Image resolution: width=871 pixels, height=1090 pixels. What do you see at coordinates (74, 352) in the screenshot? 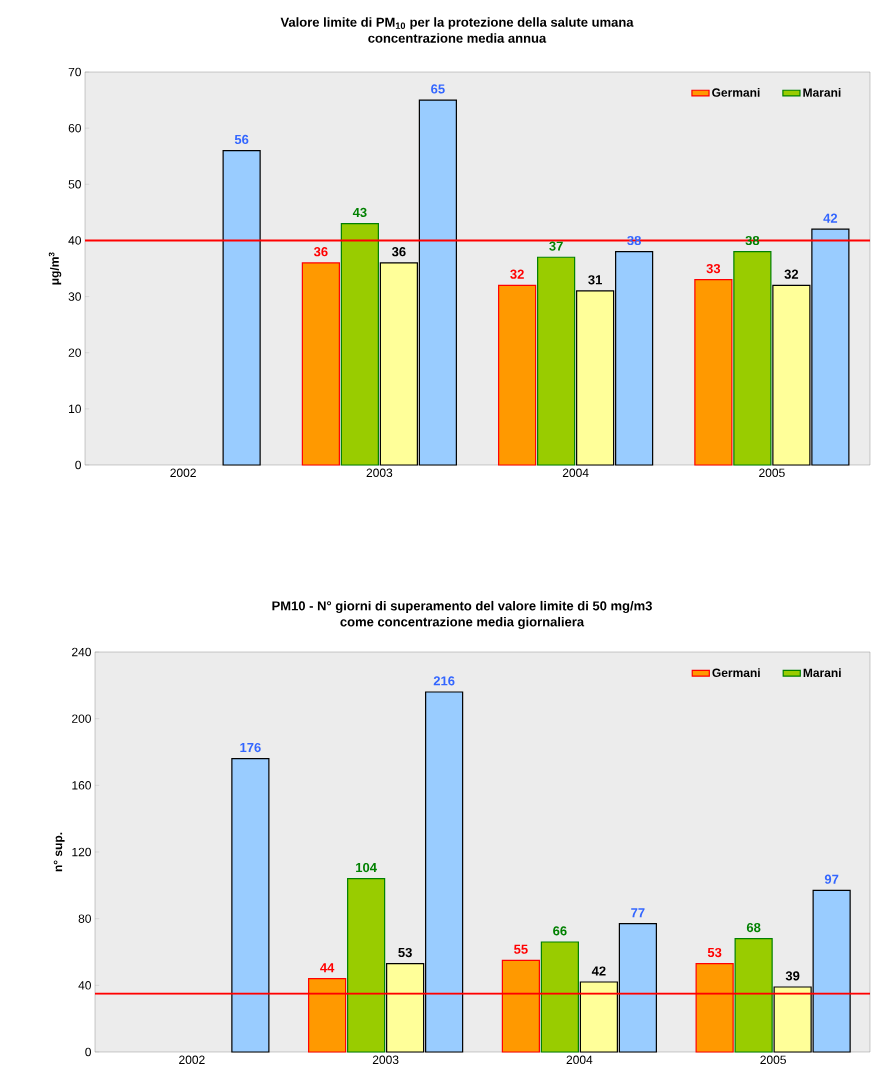
I see `y-tick-label: 20` at bounding box center [74, 352].